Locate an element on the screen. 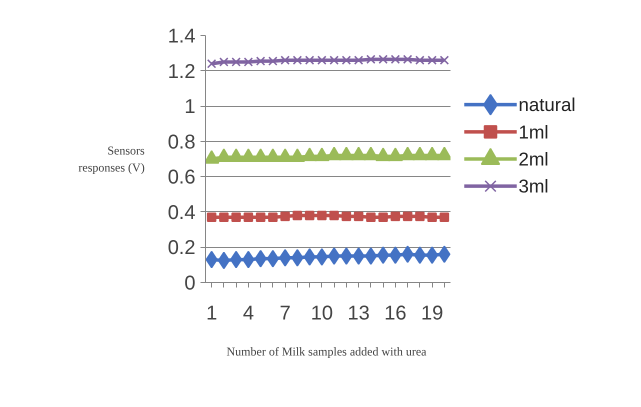 This screenshot has width=641, height=407. legend-label: 3ml is located at coordinates (533, 186).